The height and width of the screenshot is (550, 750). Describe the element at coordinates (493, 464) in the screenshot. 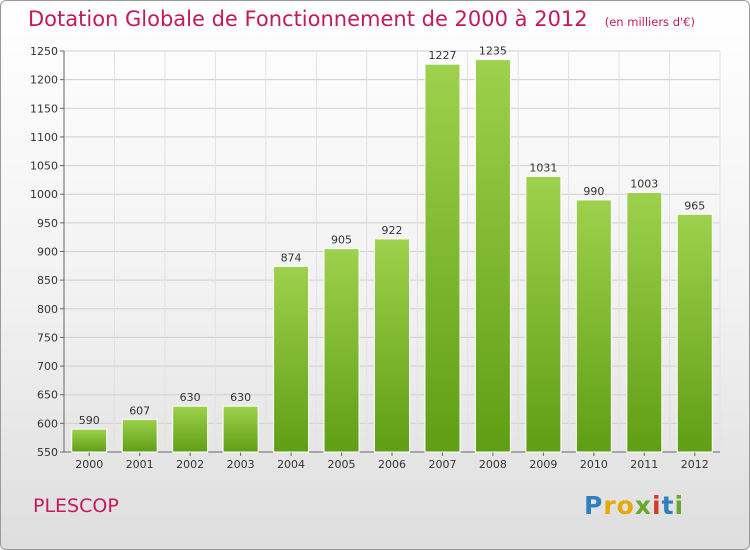

I see `x-tick-label-2008: 2008` at that location.